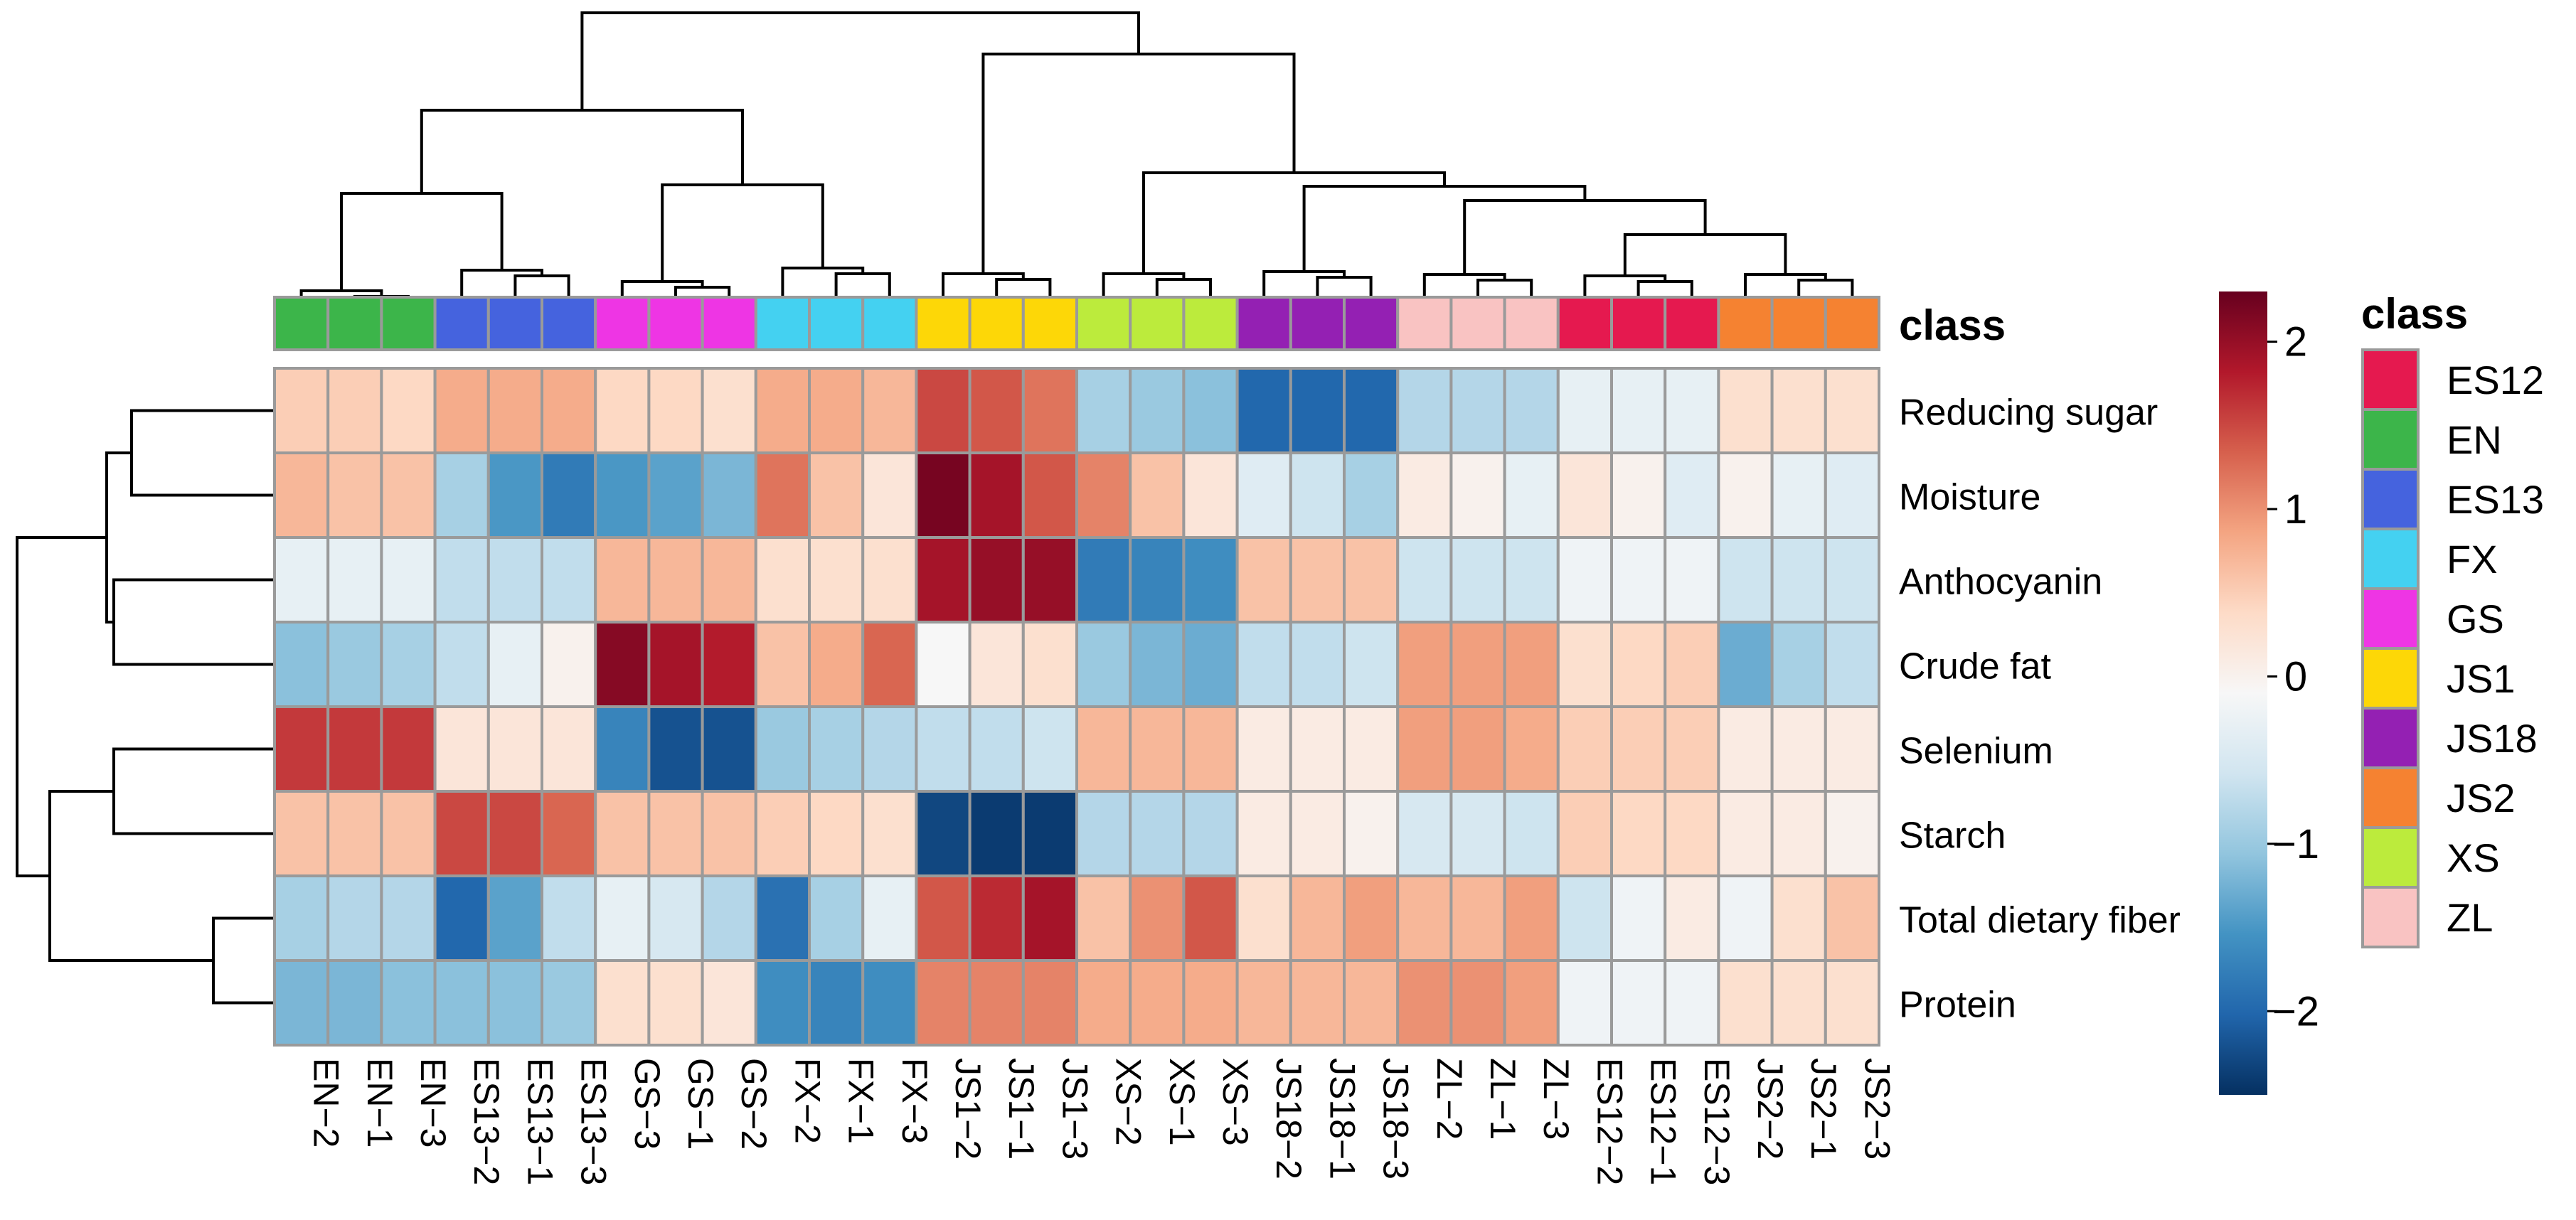 The width and height of the screenshot is (2576, 1220). I want to click on column-label: ES12−2, so click(1609, 1121).